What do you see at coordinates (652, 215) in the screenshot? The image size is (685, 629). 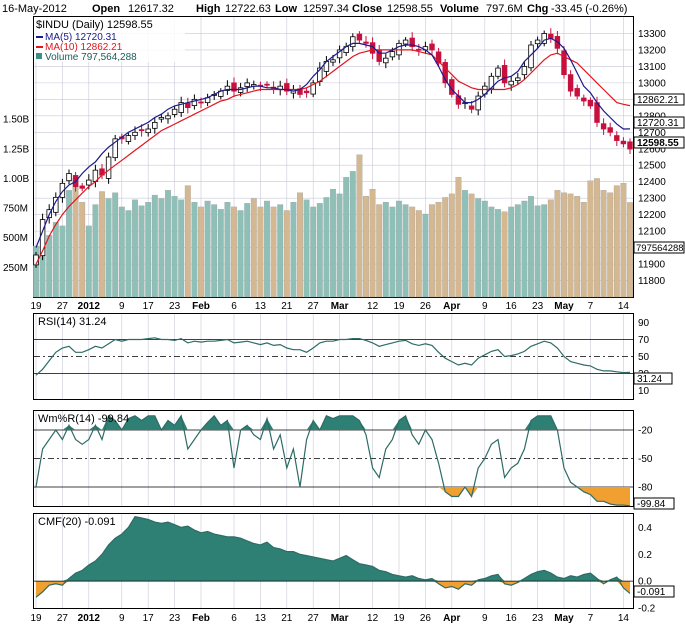 I see `price-y-tick-label: 12200` at bounding box center [652, 215].